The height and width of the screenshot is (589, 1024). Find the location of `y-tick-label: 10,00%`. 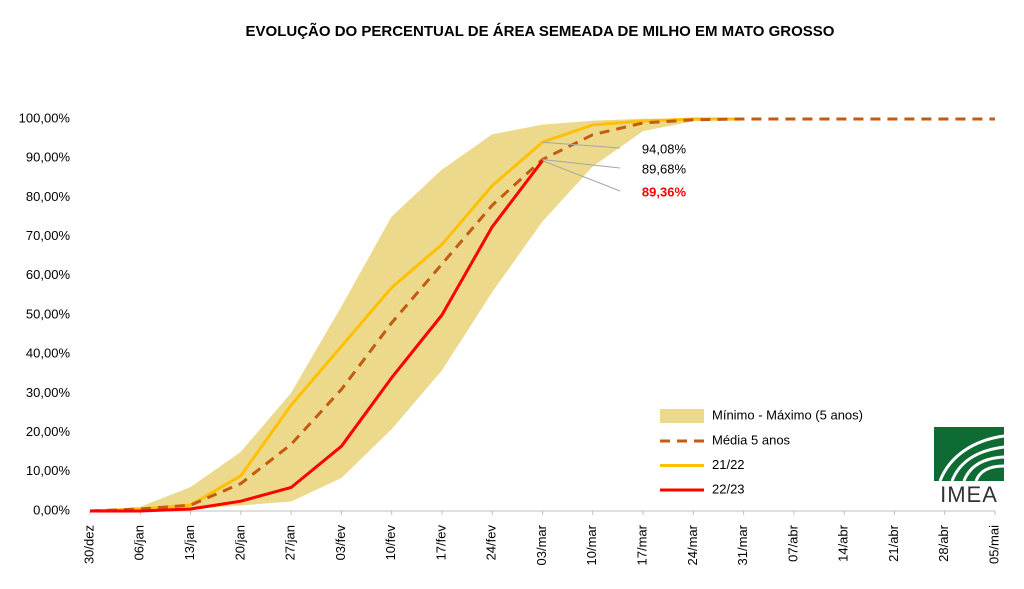

y-tick-label: 10,00% is located at coordinates (48, 470).